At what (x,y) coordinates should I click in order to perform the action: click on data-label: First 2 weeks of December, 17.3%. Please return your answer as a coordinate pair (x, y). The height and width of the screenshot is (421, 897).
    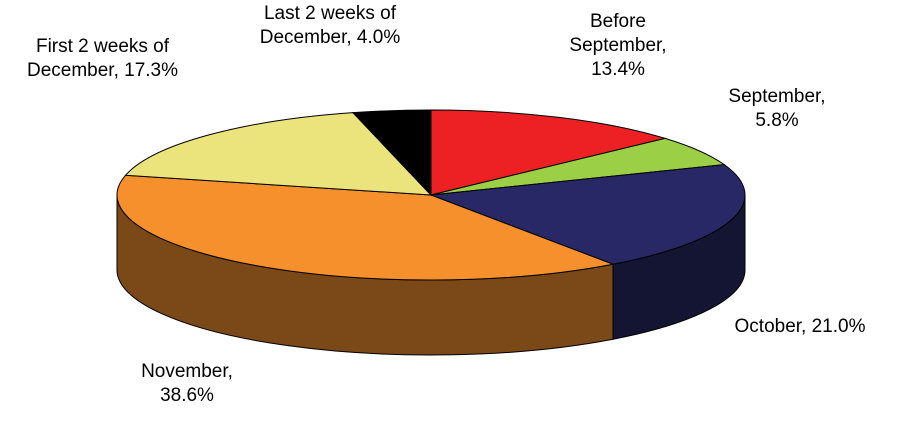
    Looking at the image, I should click on (102, 58).